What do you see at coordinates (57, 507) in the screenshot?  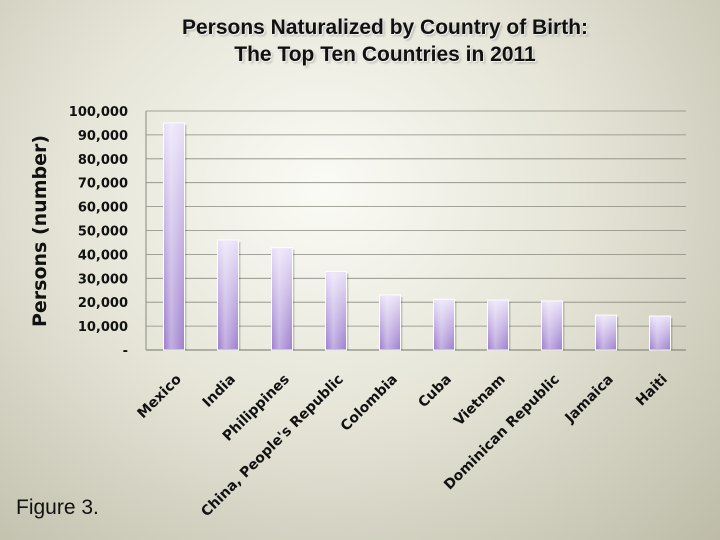 I see `figure-label: Figure 3.` at bounding box center [57, 507].